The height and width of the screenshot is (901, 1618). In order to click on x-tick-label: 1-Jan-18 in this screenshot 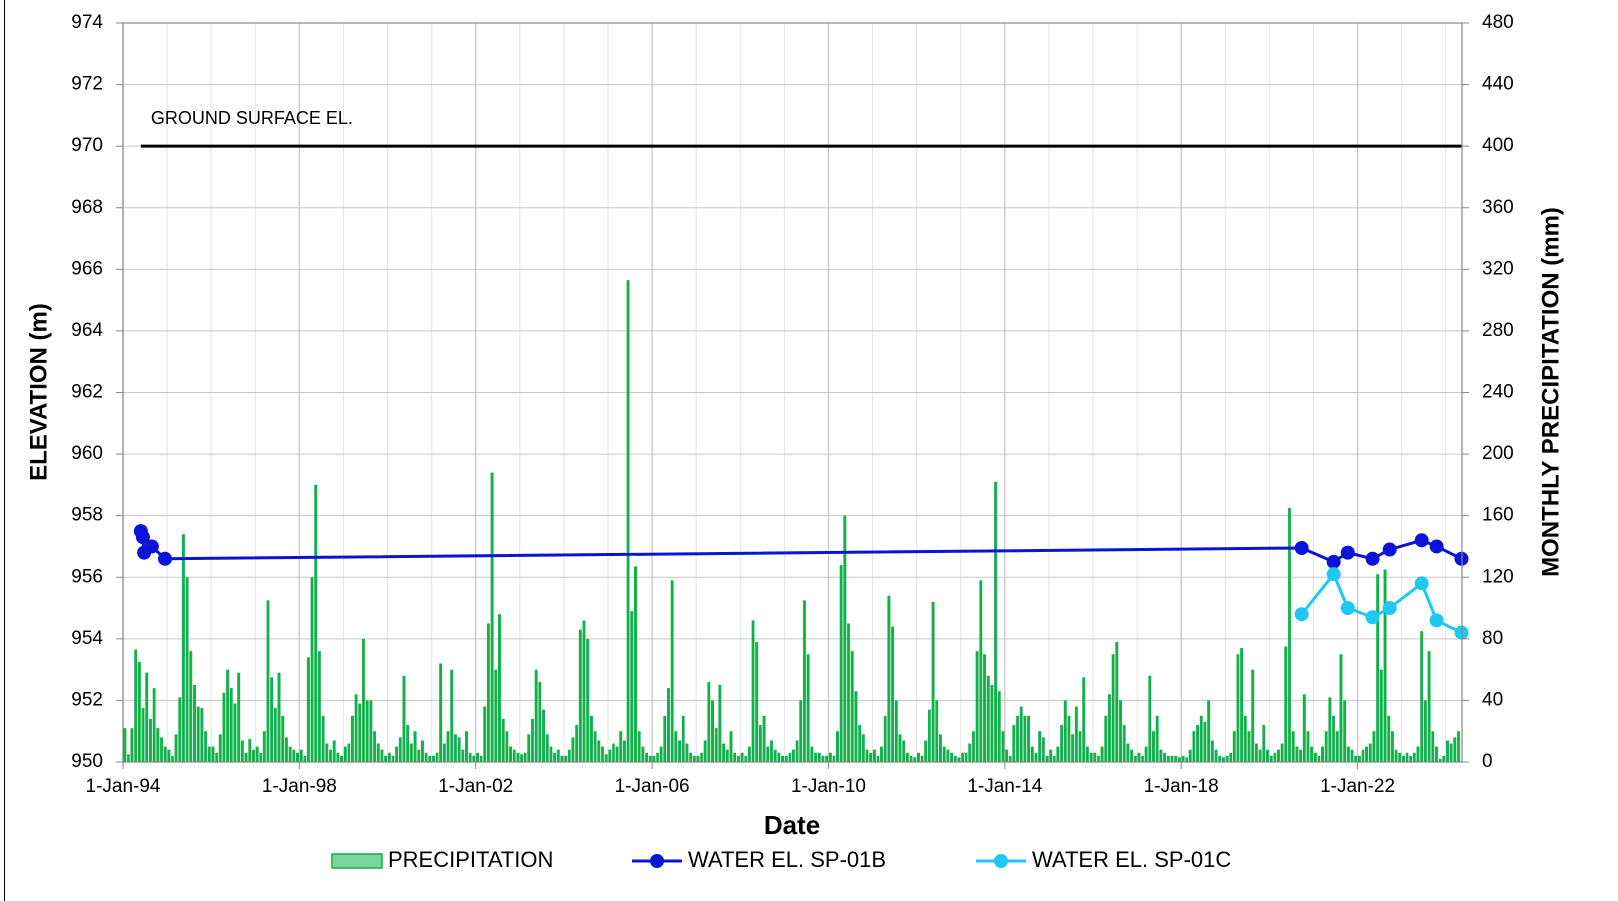, I will do `click(1181, 786)`.